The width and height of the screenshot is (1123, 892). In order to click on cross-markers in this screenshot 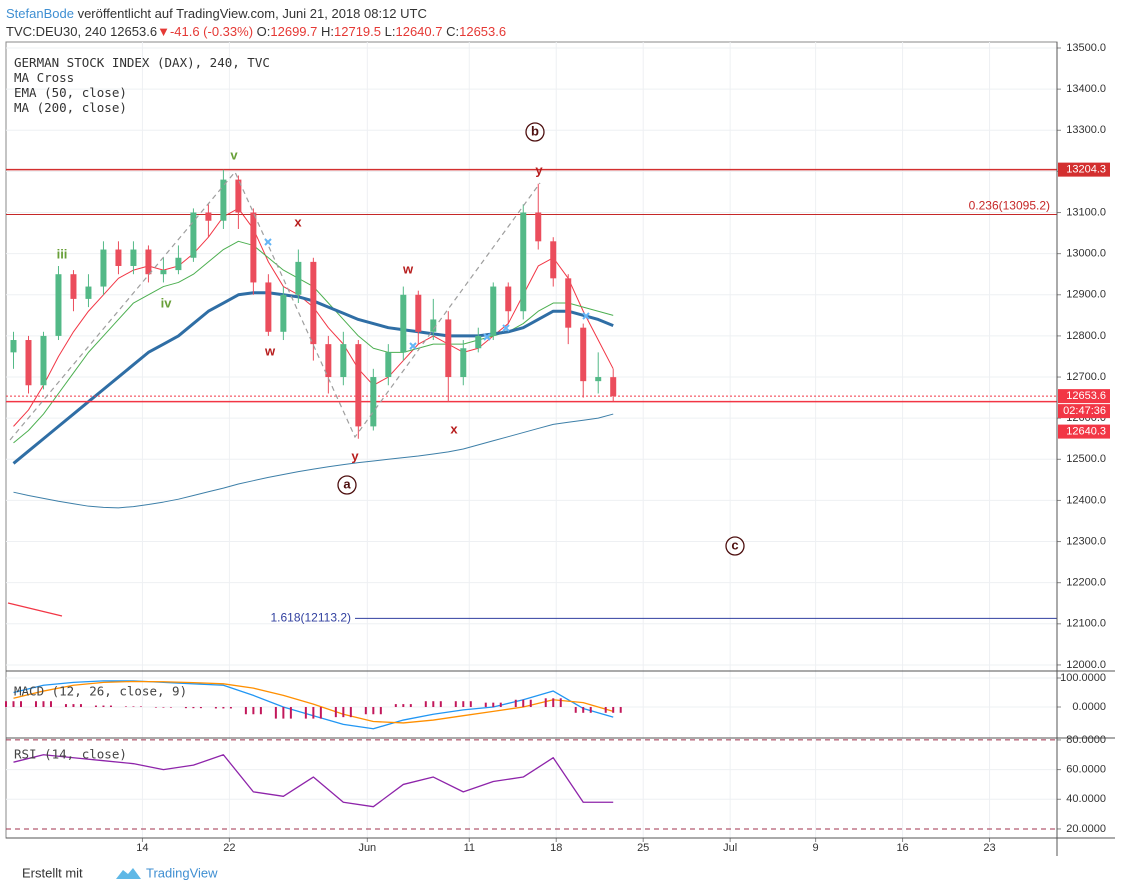, I will do `click(427, 294)`.